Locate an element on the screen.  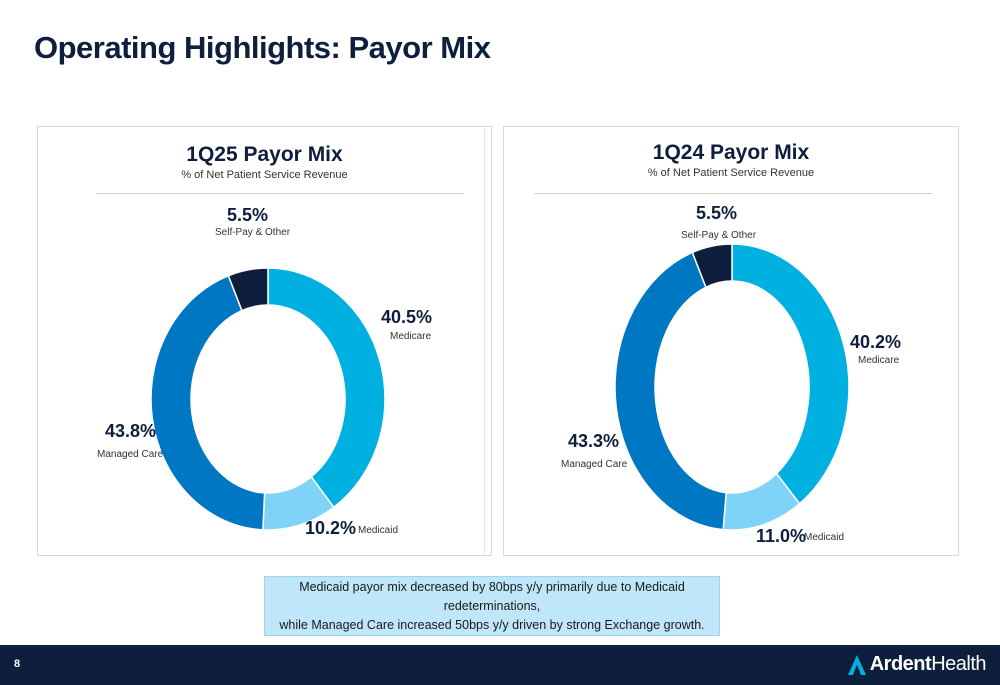
donut-chart-1q25 is located at coordinates (268, 399).